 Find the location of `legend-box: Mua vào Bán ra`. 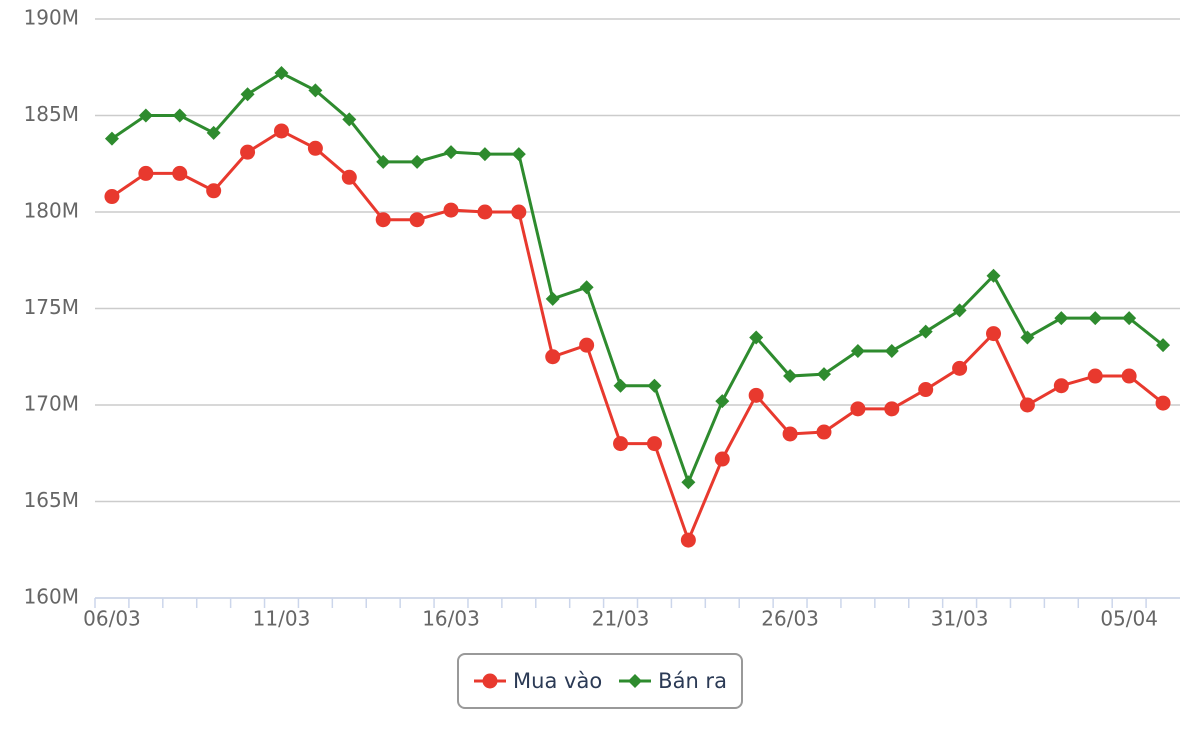

legend-box: Mua vào Bán ra is located at coordinates (600, 681).